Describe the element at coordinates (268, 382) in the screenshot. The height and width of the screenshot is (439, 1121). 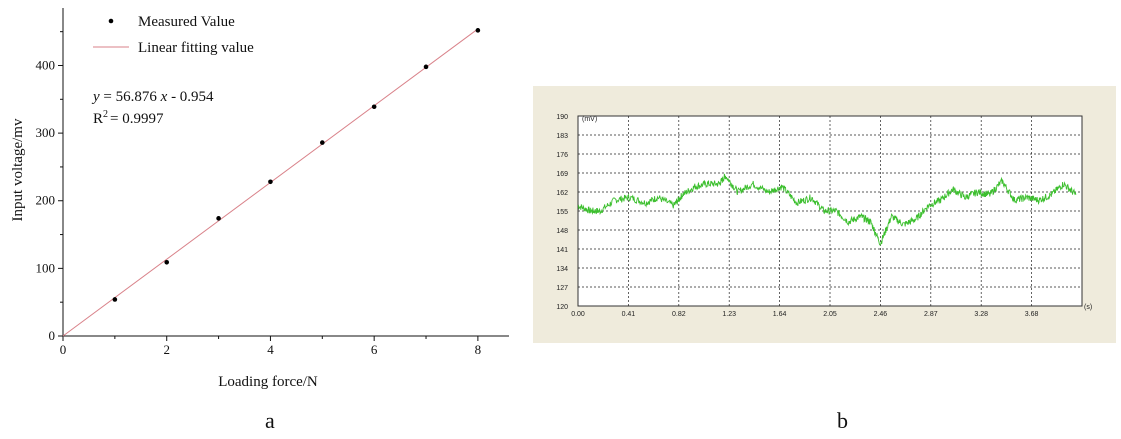
I see `chart-a-xlabel: Loading force/N` at that location.